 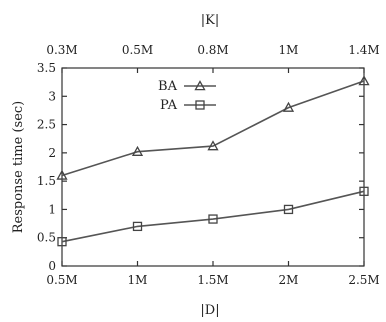 What do you see at coordinates (137, 50) in the screenshot?
I see `top-x-tick-label: 0.5M` at bounding box center [137, 50].